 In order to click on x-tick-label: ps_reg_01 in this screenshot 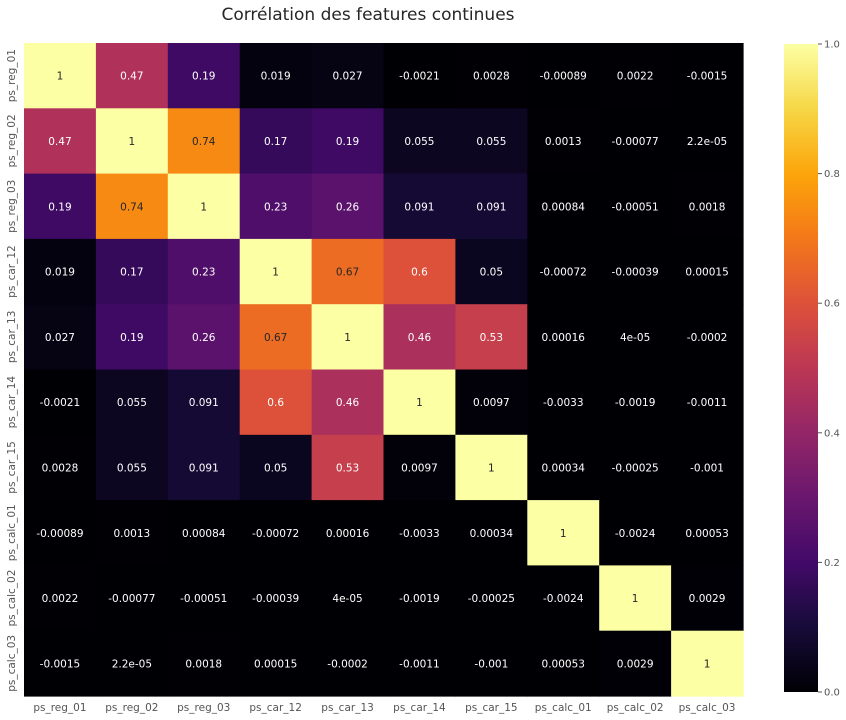, I will do `click(59, 708)`.